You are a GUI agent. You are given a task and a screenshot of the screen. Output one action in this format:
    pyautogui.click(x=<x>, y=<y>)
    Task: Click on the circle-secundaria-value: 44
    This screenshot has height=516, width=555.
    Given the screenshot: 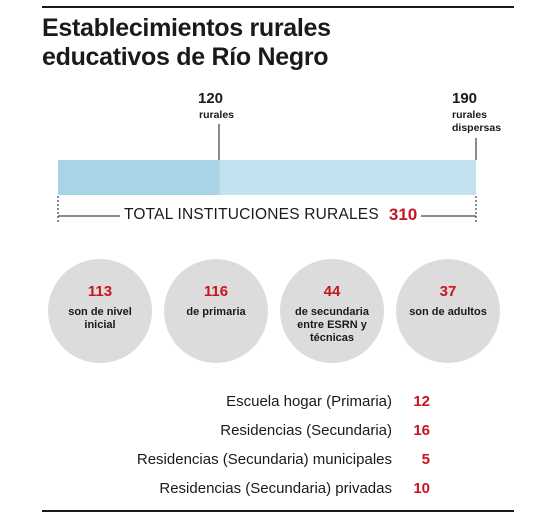 What is the action you would take?
    pyautogui.click(x=332, y=291)
    